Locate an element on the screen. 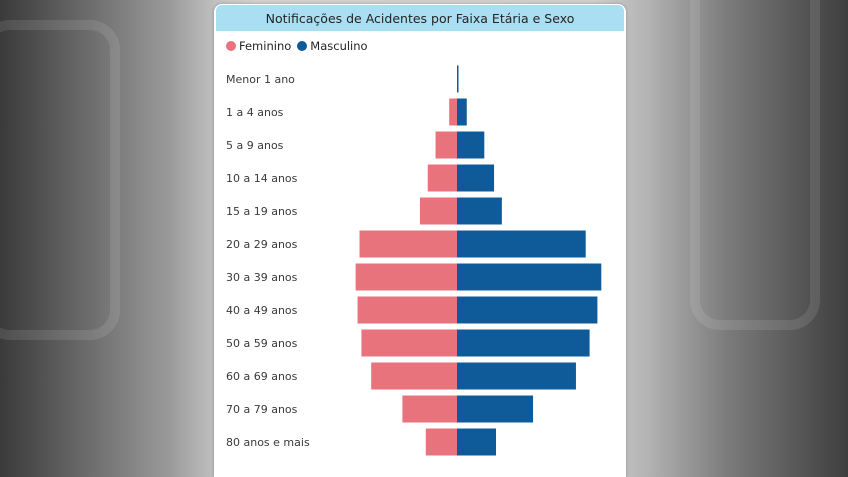  category-label: 70 a 79 anos is located at coordinates (262, 409).